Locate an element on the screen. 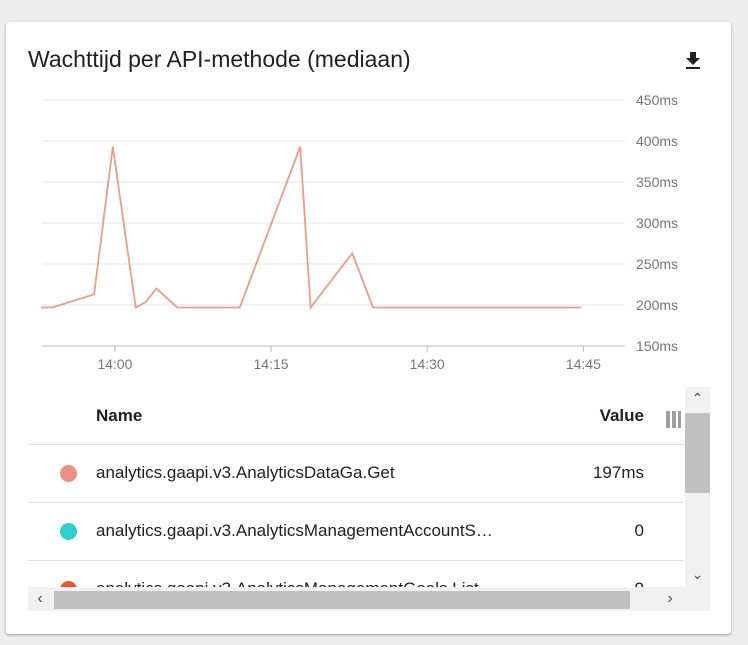  y-tick-label: 450ms is located at coordinates (657, 100).